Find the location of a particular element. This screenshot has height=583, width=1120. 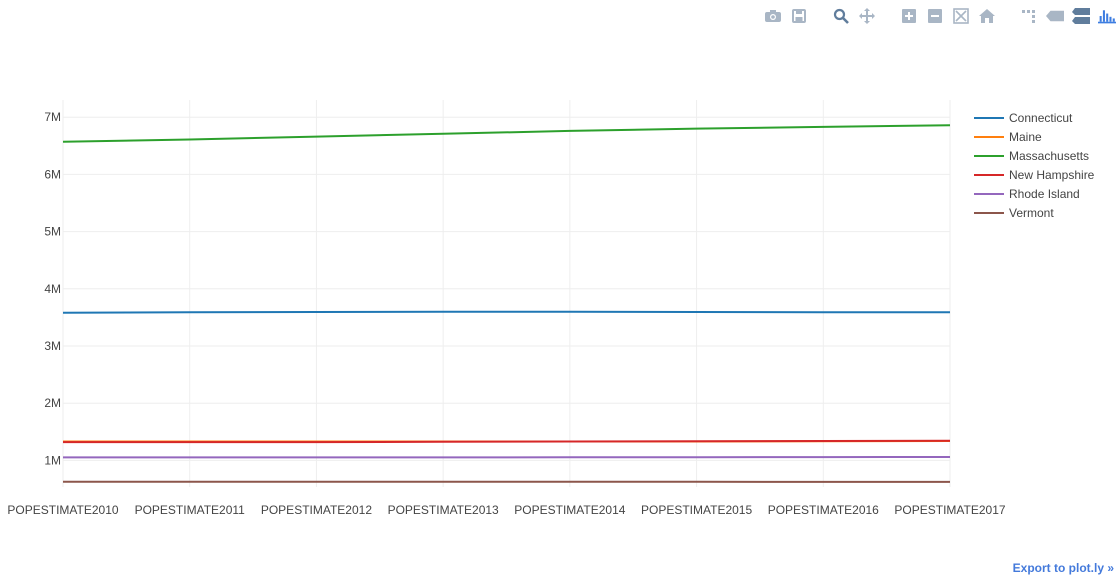

legend-label: New Hampshire is located at coordinates (1052, 175).